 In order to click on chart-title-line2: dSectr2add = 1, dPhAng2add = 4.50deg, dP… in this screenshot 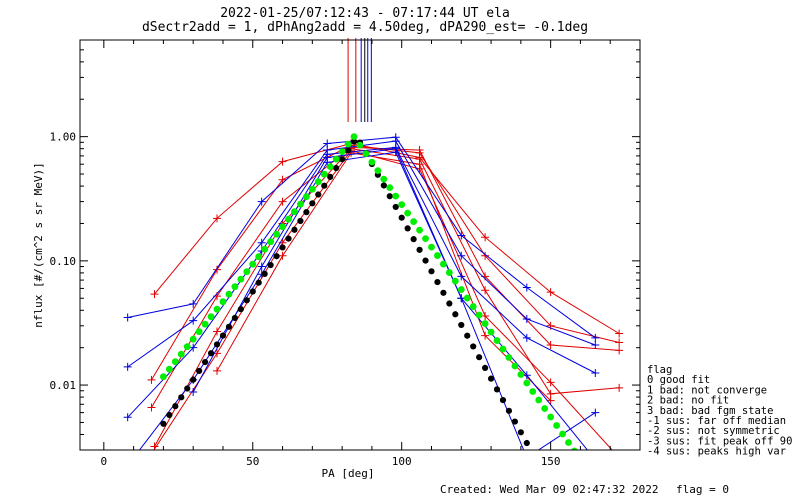, I will do `click(365, 27)`.